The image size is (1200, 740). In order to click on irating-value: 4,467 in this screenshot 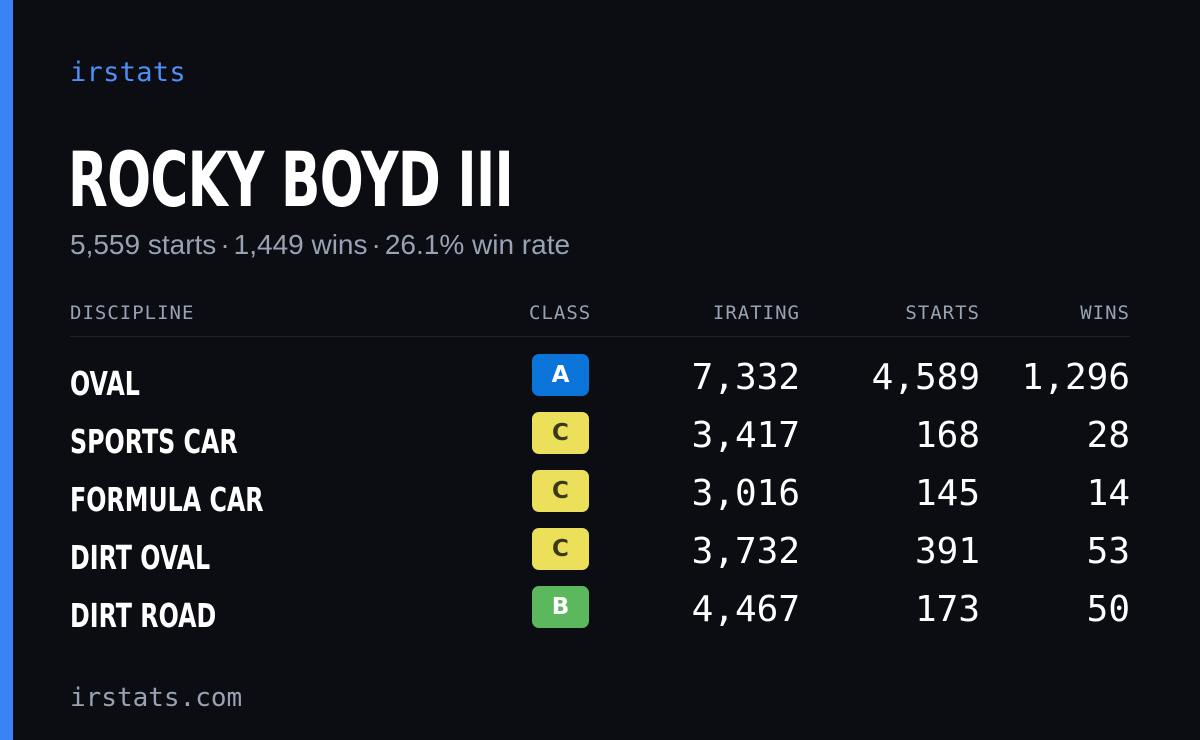, I will do `click(745, 609)`.